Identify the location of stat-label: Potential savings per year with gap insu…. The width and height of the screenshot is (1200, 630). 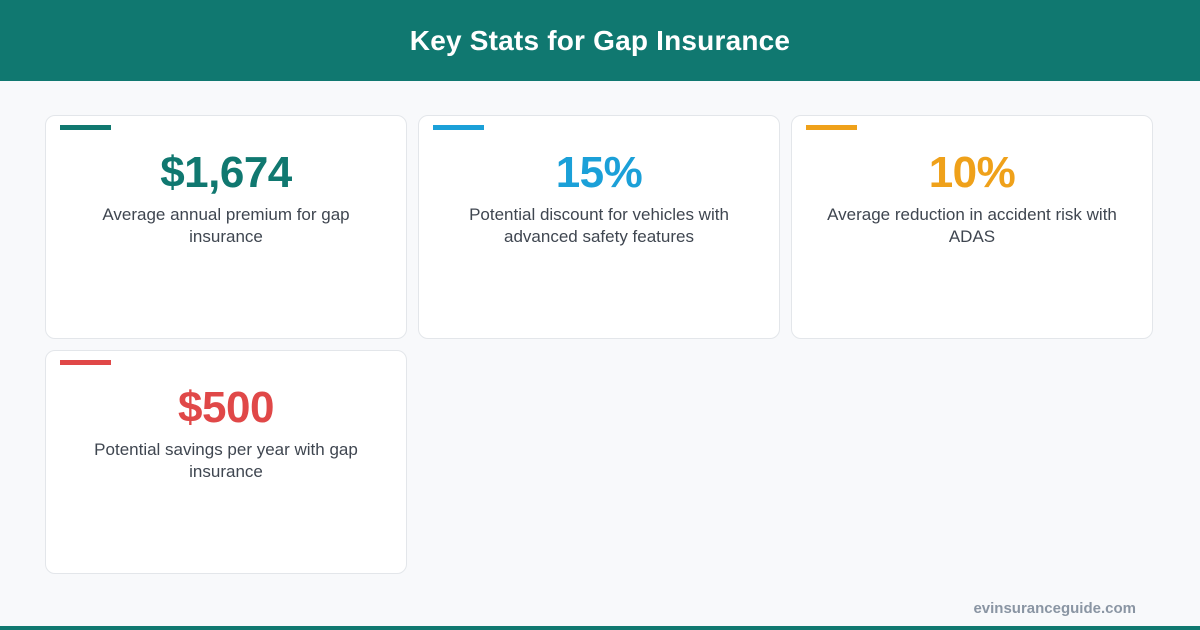
(226, 460).